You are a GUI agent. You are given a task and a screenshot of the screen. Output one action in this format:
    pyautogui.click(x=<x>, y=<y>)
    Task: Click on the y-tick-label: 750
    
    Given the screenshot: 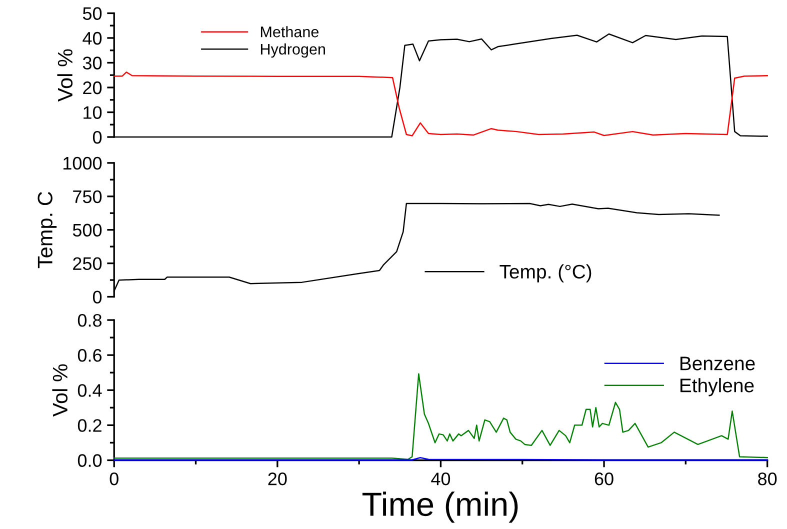 What is the action you would take?
    pyautogui.click(x=87, y=197)
    